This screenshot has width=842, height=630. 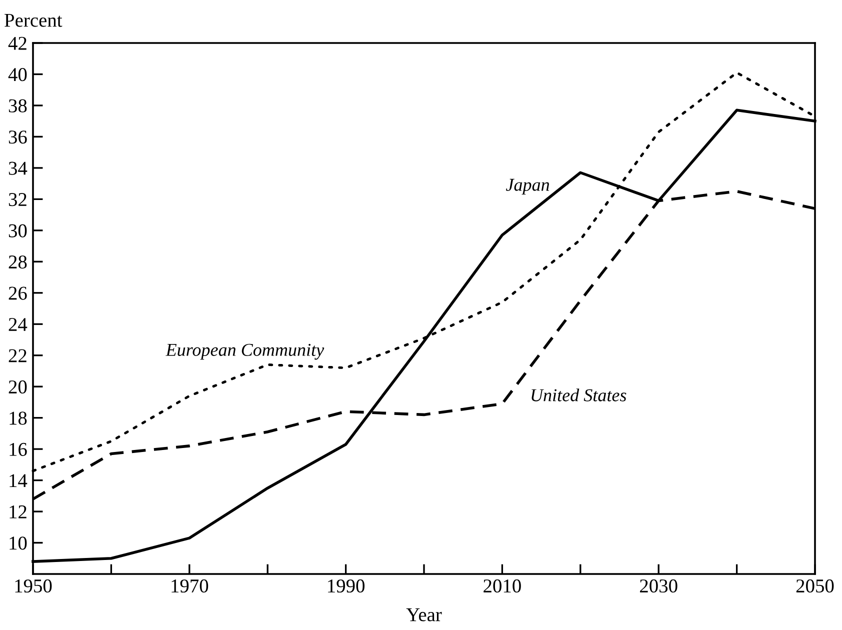 What do you see at coordinates (19, 481) in the screenshot?
I see `y-tick-label: 14` at bounding box center [19, 481].